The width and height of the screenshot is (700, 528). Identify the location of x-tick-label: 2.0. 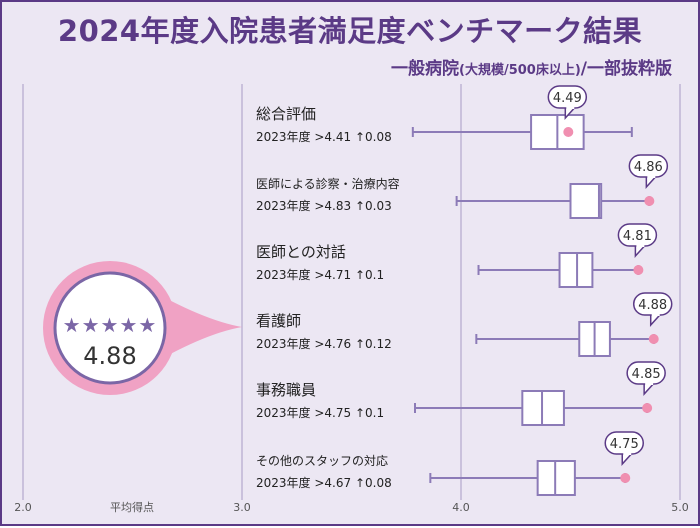
(23, 507).